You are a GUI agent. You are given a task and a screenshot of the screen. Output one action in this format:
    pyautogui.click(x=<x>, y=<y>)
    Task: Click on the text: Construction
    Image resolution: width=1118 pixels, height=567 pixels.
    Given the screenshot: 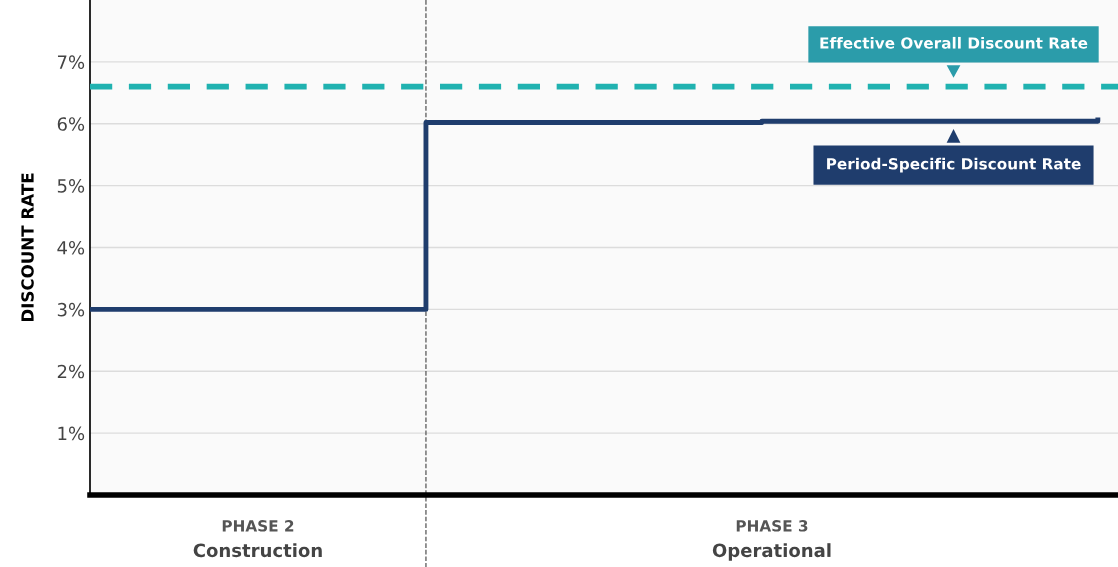 What is the action you would take?
    pyautogui.click(x=257, y=550)
    